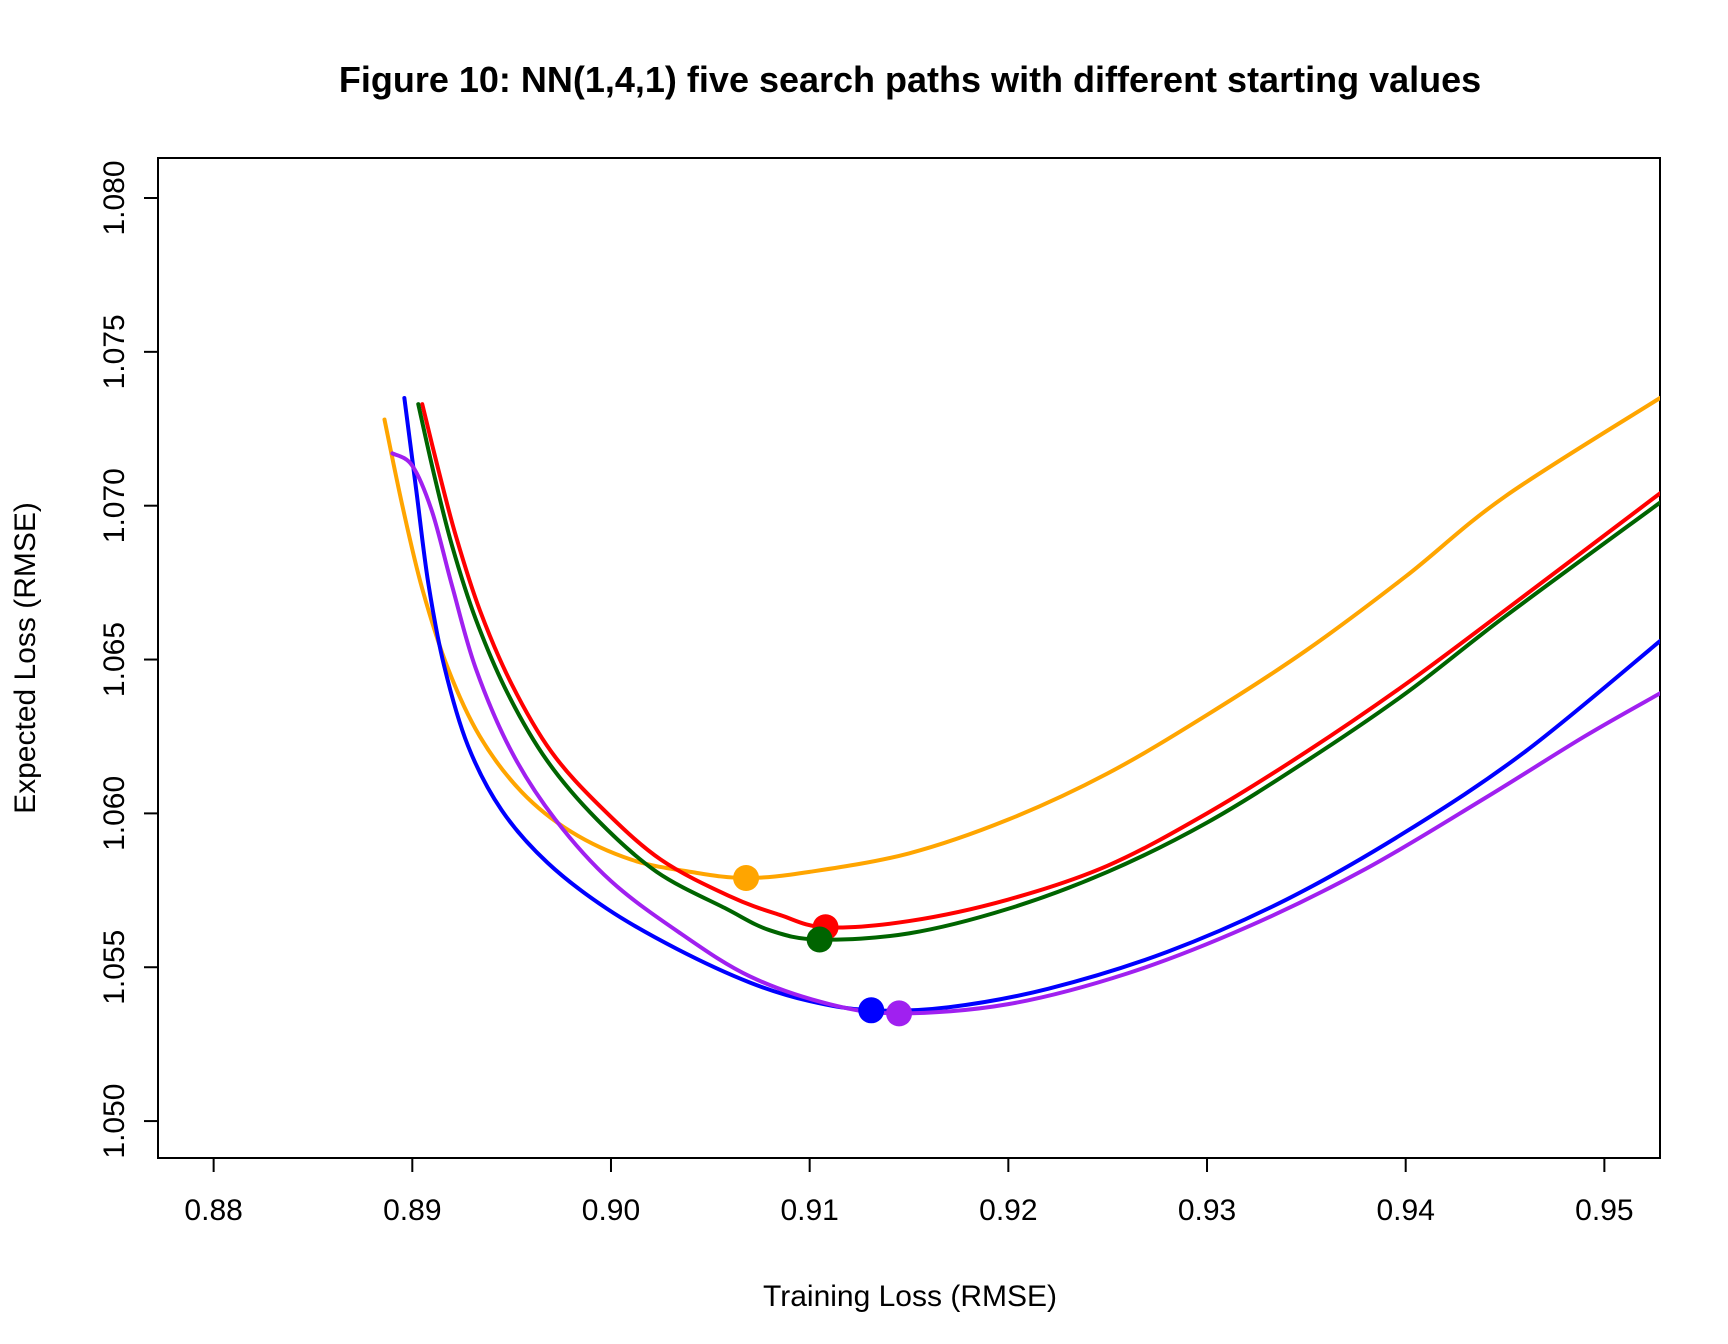 The width and height of the screenshot is (1728, 1344). Describe the element at coordinates (114, 351) in the screenshot. I see `y-tick-label: 1.075` at that location.